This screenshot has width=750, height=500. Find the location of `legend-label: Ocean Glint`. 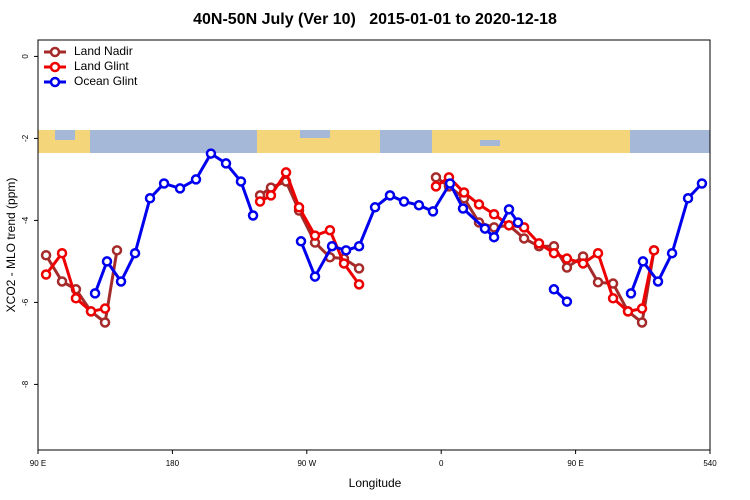

legend-label: Ocean Glint is located at coordinates (106, 81).